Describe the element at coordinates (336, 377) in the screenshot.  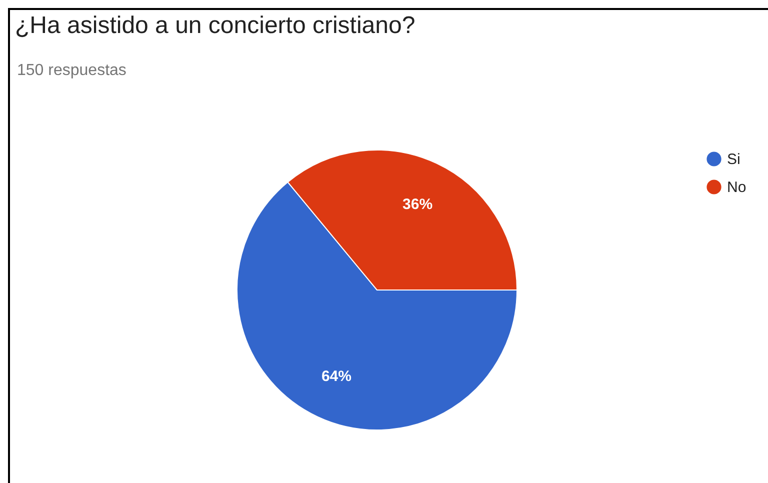
I see `data-label: 64%` at that location.